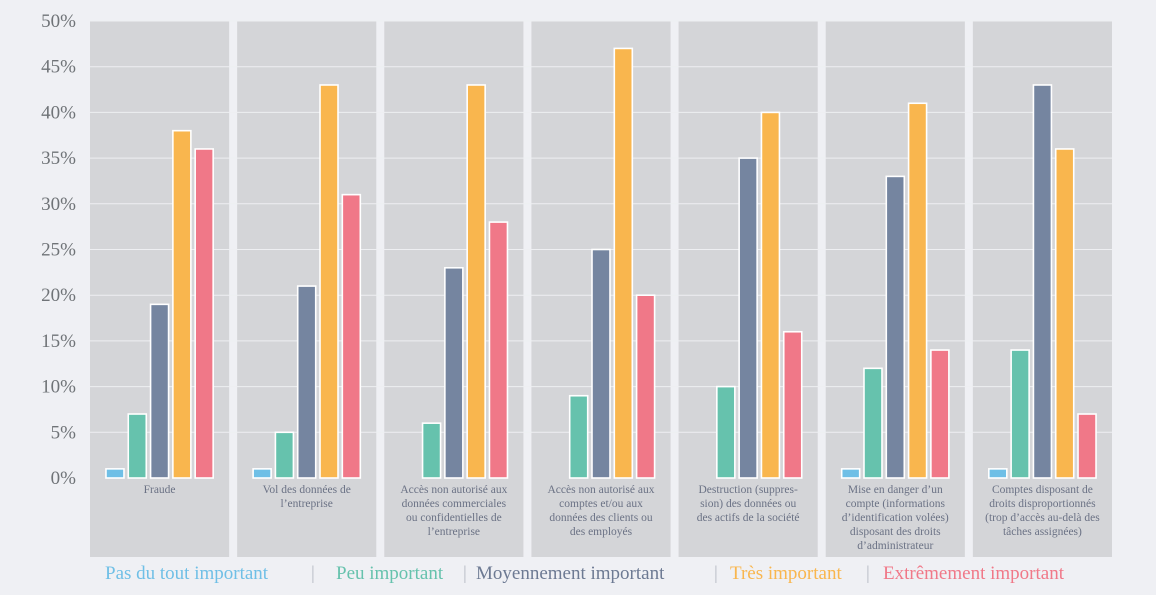 This screenshot has width=1156, height=595. What do you see at coordinates (187, 573) in the screenshot?
I see `legend-entry: Pas du tout important` at bounding box center [187, 573].